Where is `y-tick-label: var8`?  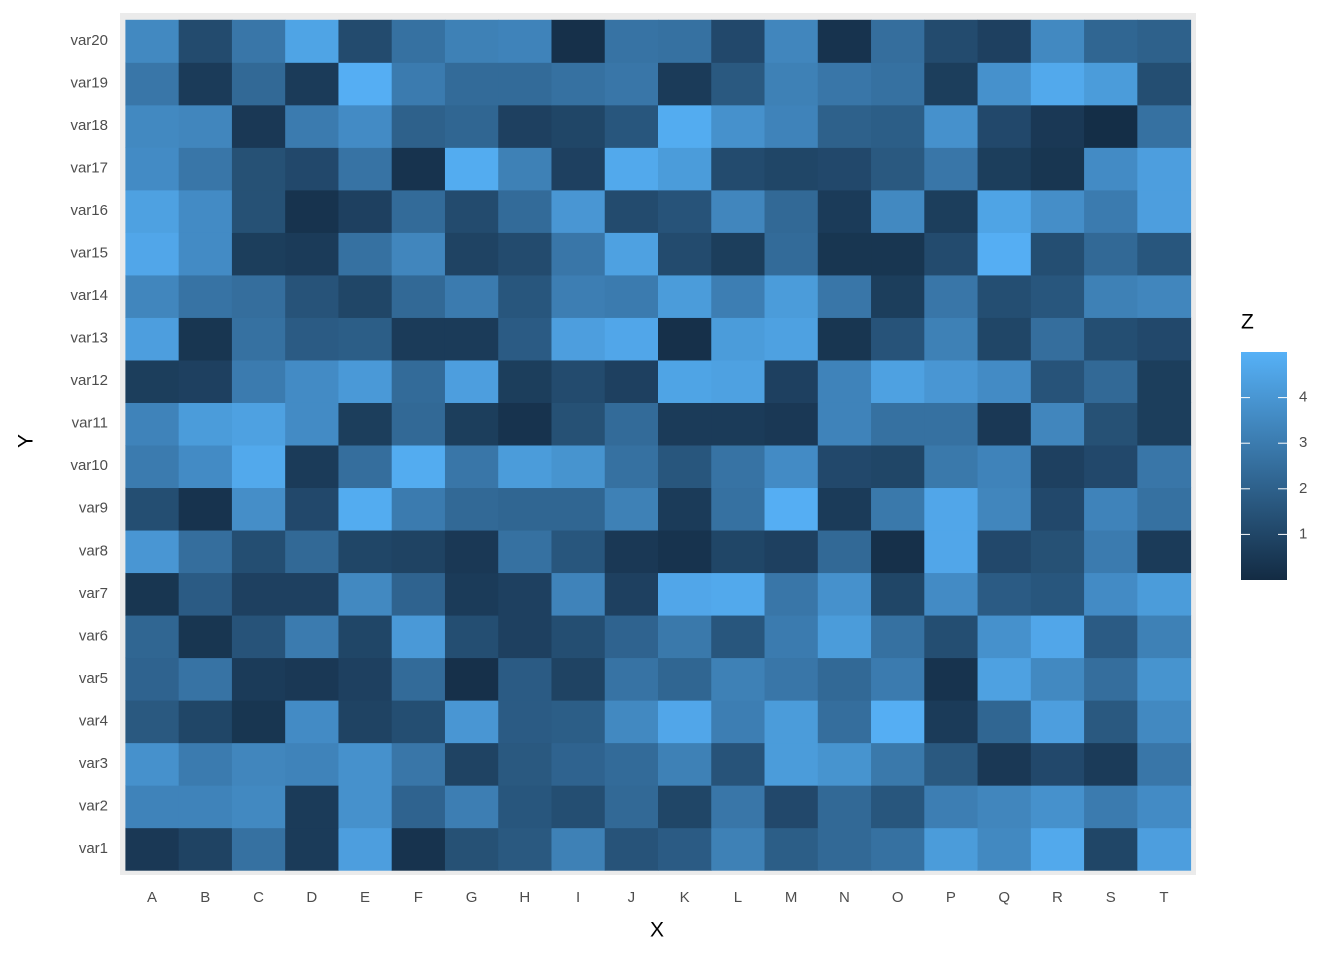
y-tick-label: var8 is located at coordinates (93, 550).